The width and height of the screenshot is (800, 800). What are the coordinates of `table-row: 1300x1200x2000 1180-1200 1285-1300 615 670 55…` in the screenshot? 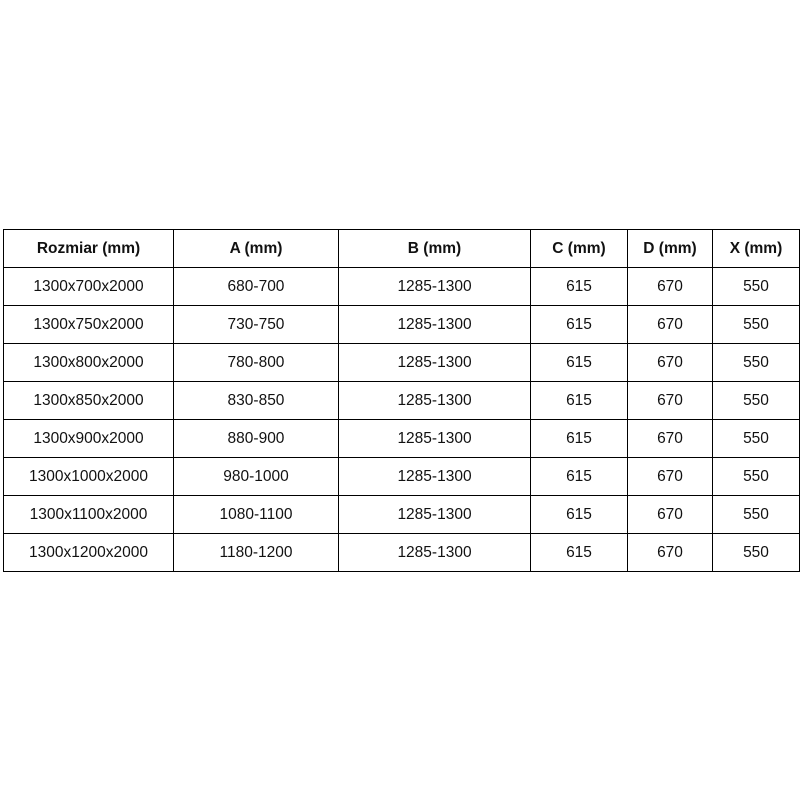 It's located at (401, 552).